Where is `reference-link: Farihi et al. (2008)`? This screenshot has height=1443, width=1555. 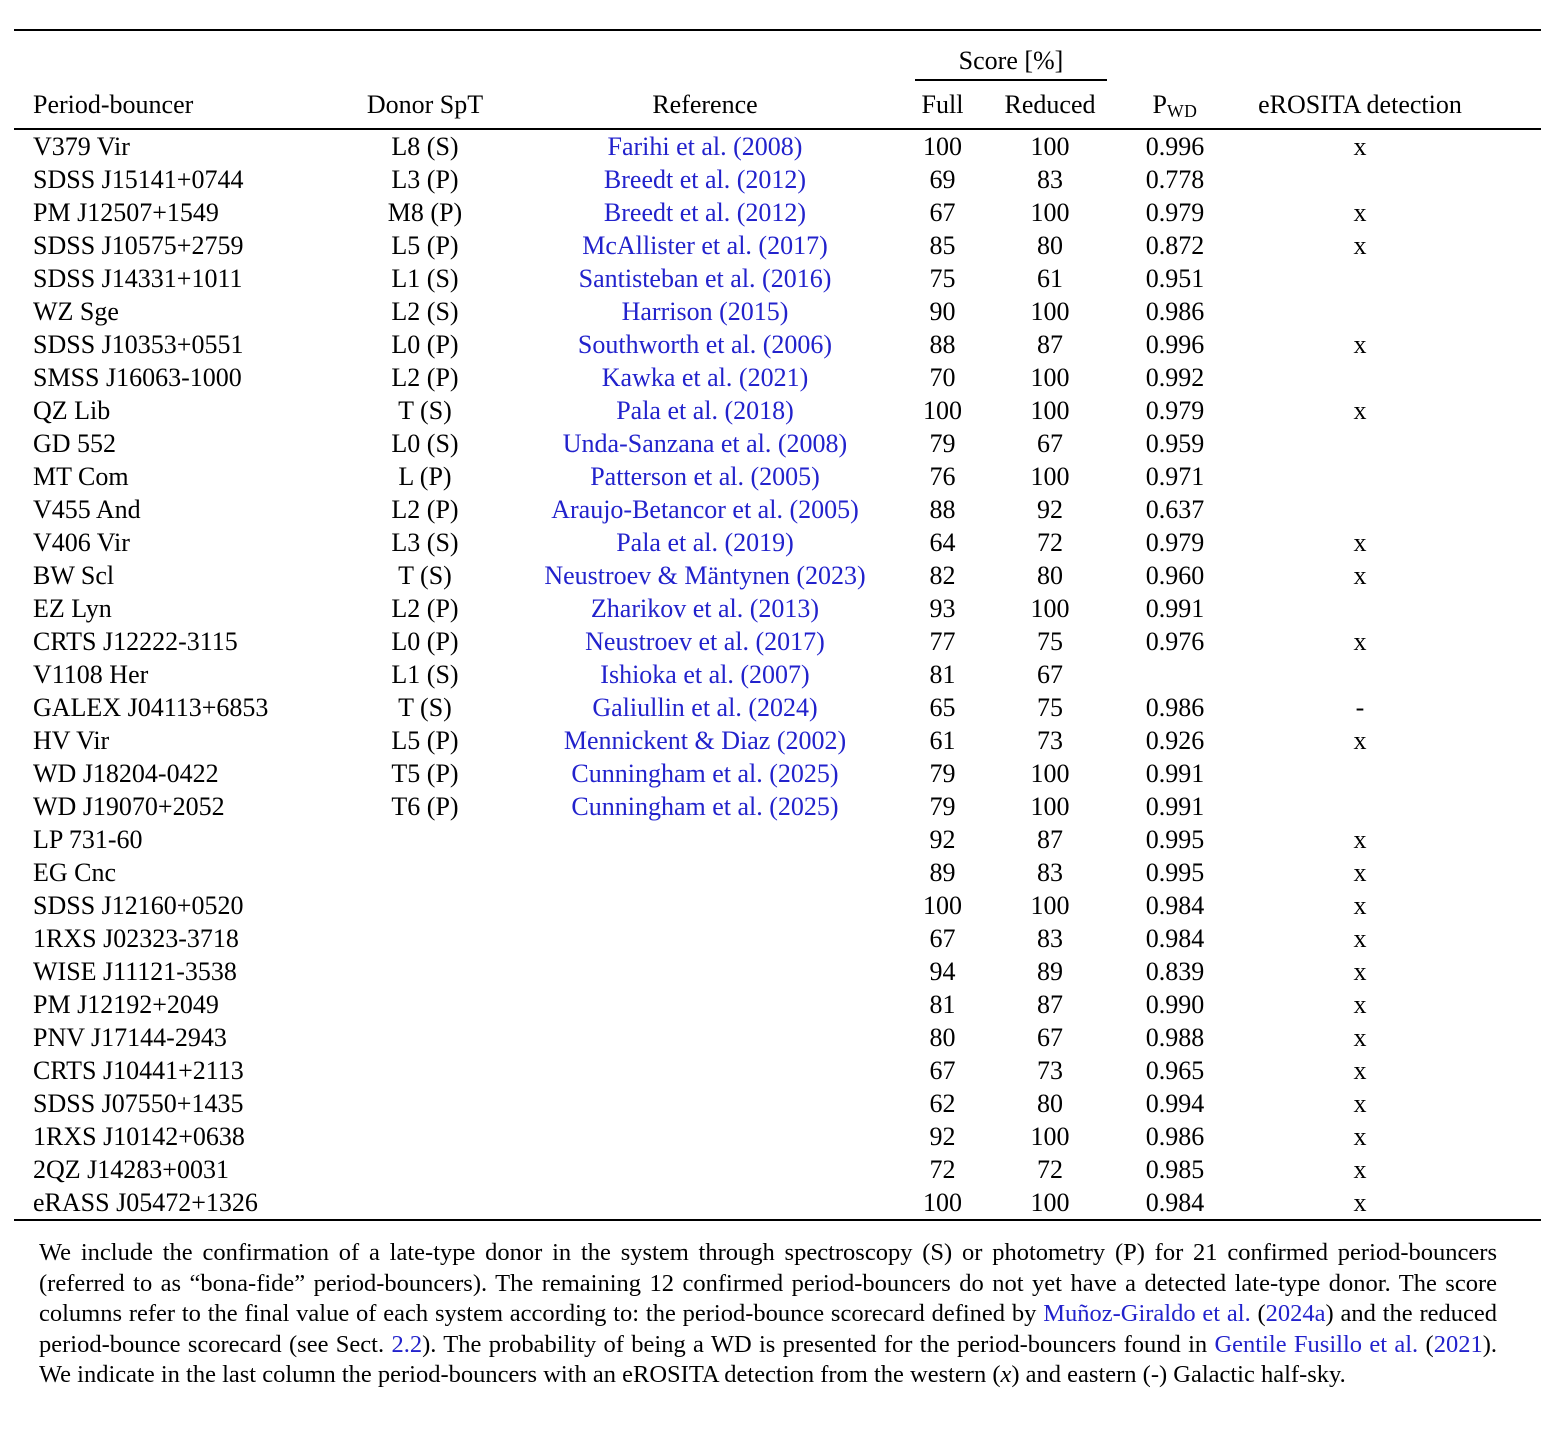
reference-link: Farihi et al. (2008) is located at coordinates (705, 146).